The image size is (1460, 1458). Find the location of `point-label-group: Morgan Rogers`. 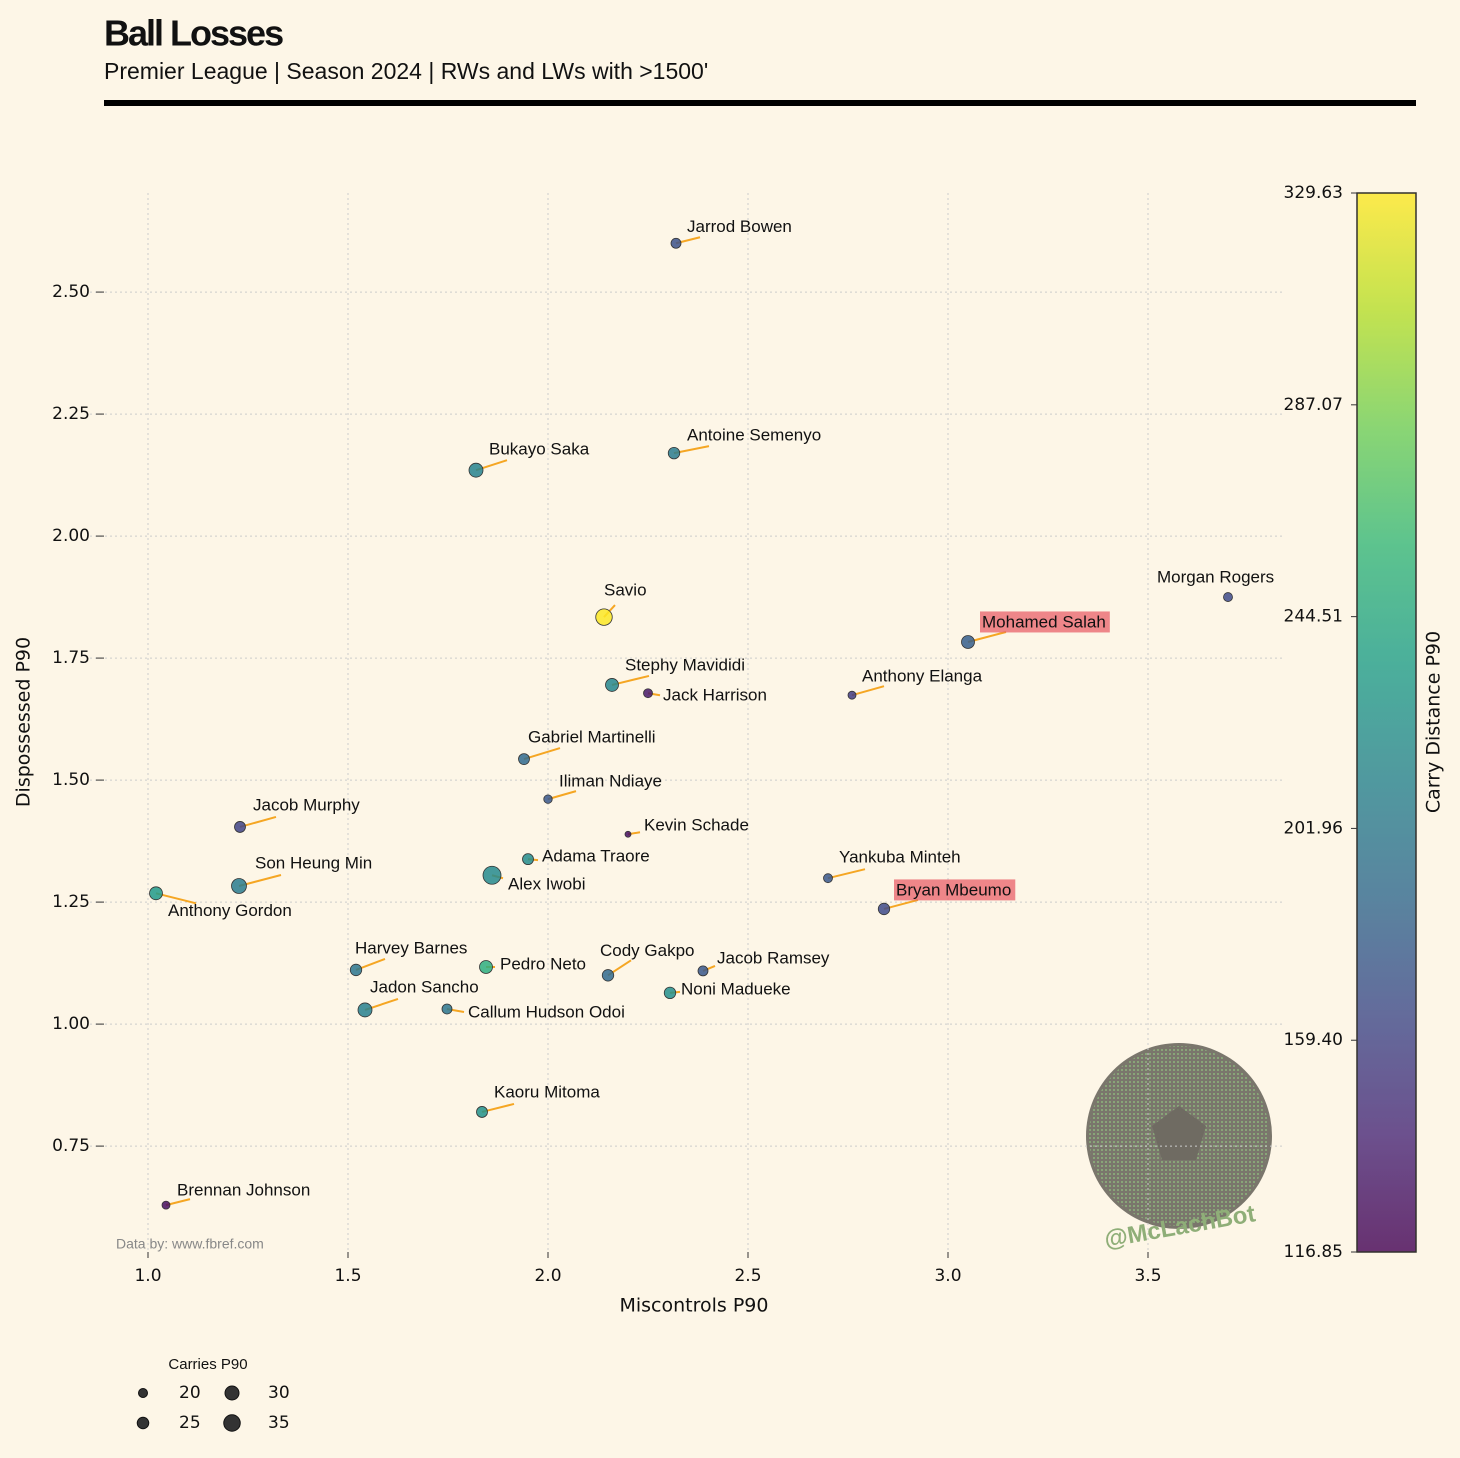

point-label-group: Morgan Rogers is located at coordinates (1215, 577).